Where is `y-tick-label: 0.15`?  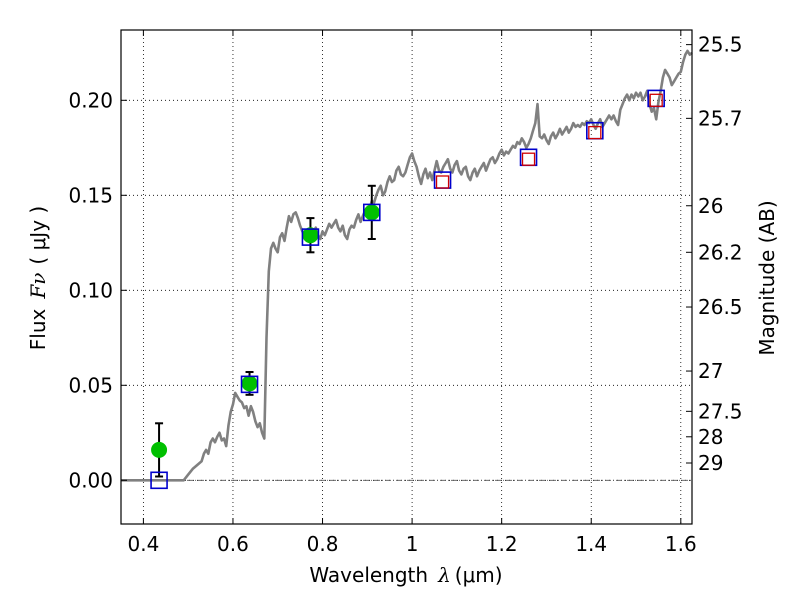
y-tick-label: 0.15 is located at coordinates (90, 195).